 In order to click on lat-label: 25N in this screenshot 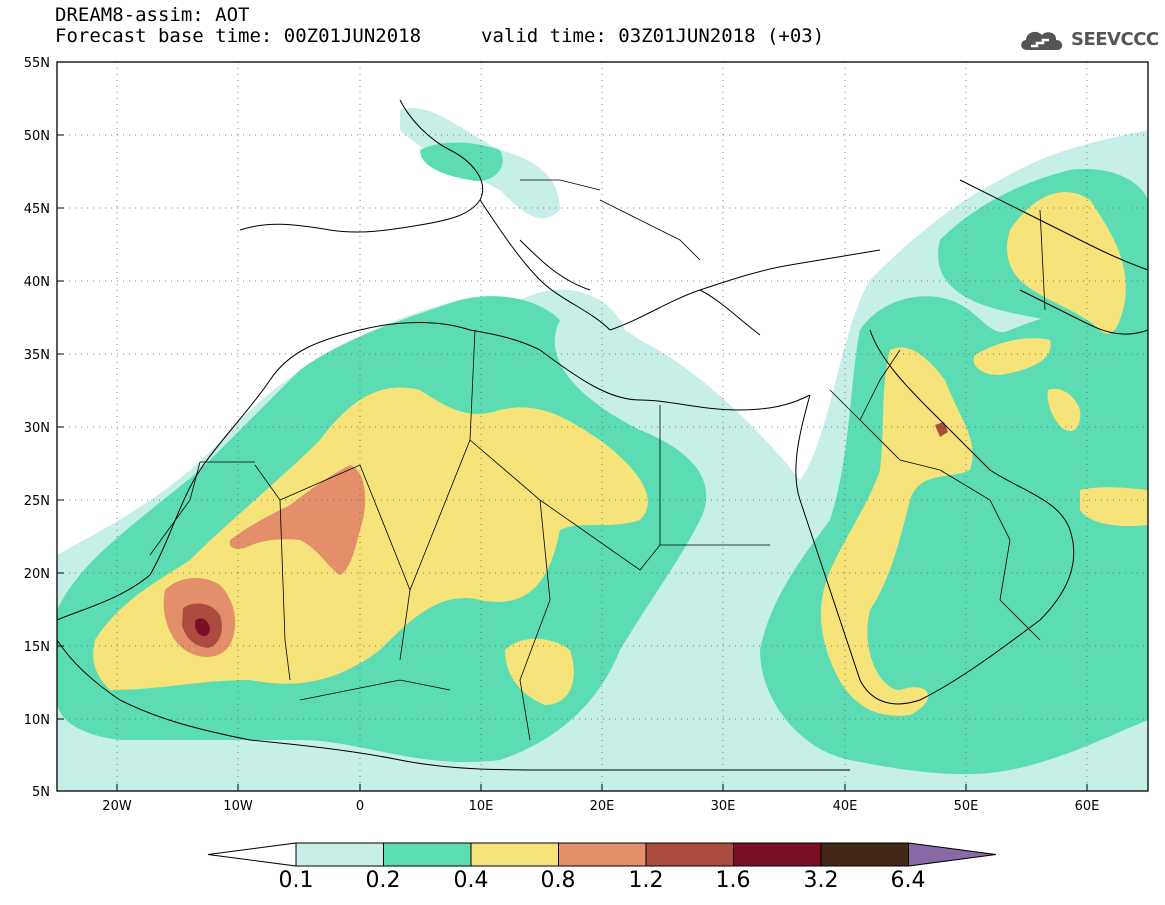, I will do `click(37, 501)`.